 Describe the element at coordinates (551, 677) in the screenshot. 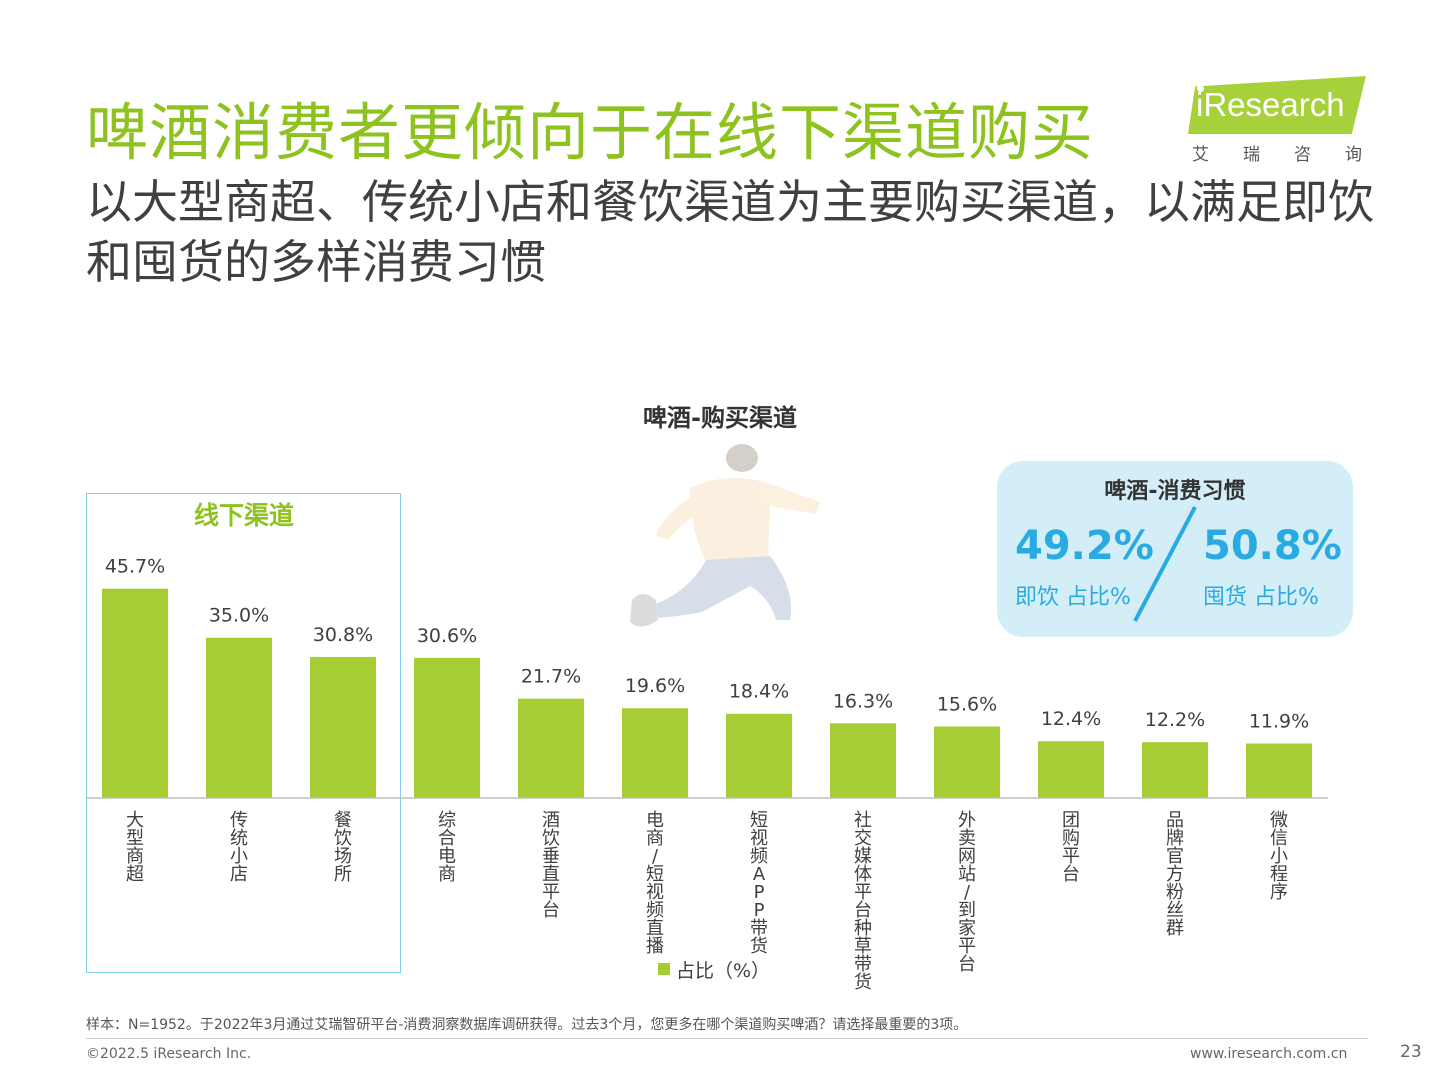

I see `value-label-4: 21.7%` at that location.